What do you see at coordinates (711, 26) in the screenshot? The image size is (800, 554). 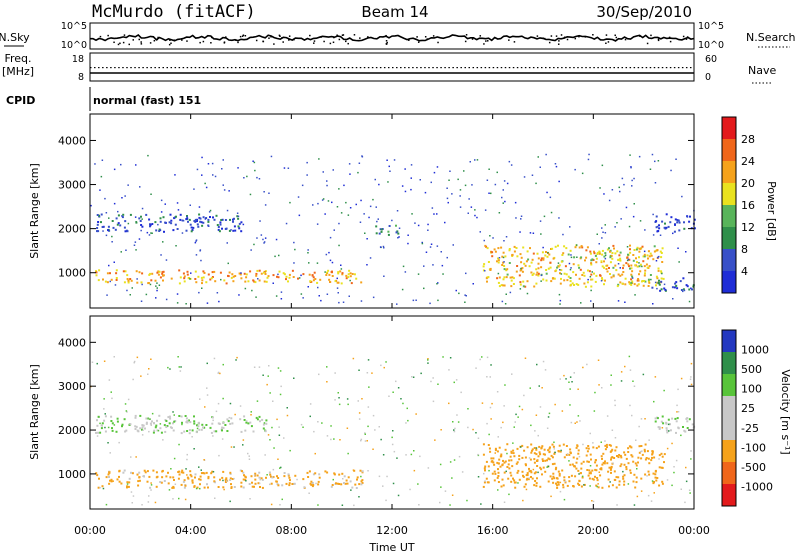 I see `nsearch-tick-top: 10^5` at bounding box center [711, 26].